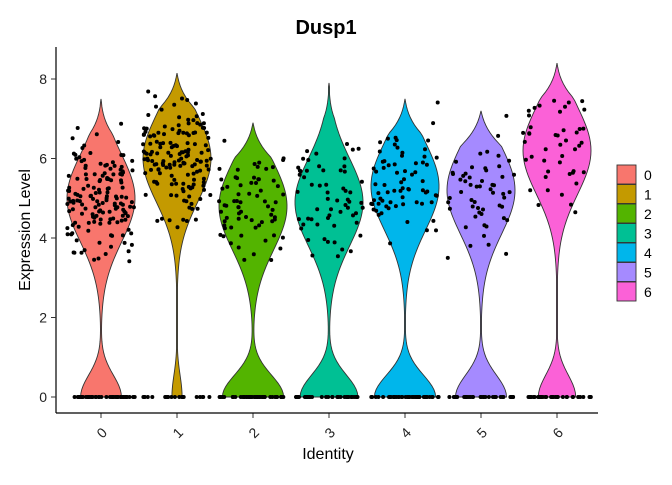 This screenshot has height=485, width=672. What do you see at coordinates (325, 28) in the screenshot?
I see `chart-title: Dusp1` at bounding box center [325, 28].